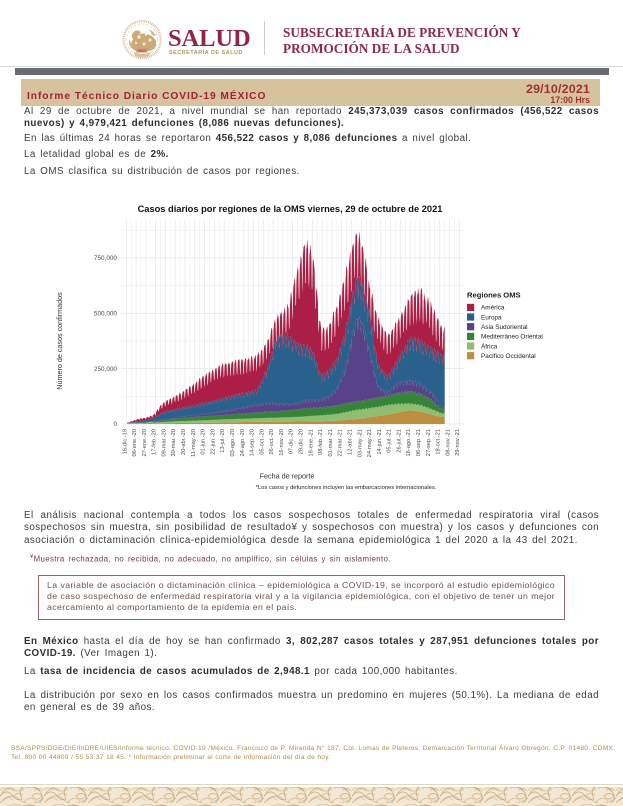 This screenshot has height=806, width=623. I want to click on svg-text: 12-abr.-21, so click(351, 442).